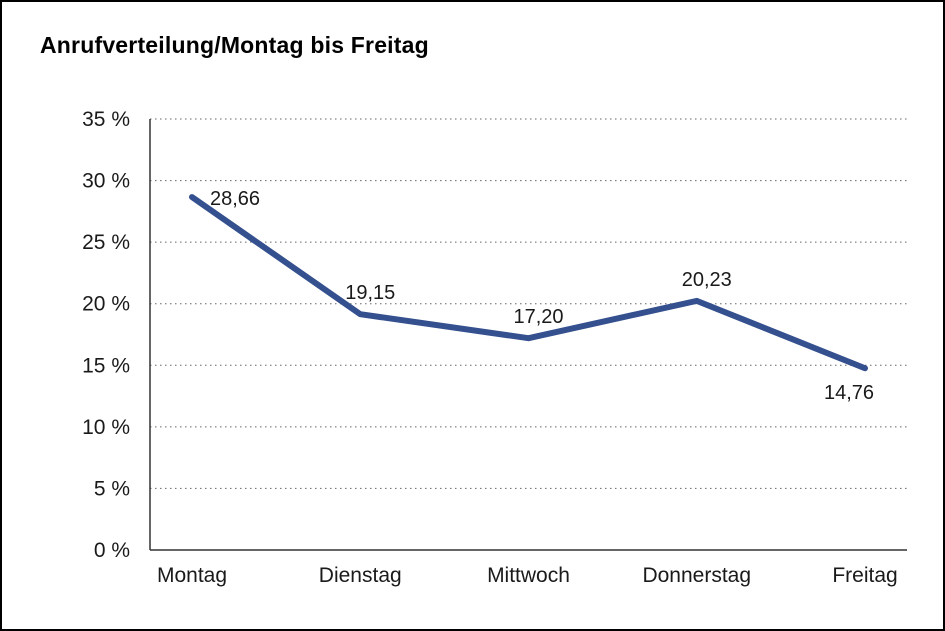  What do you see at coordinates (235, 199) in the screenshot?
I see `data-point-label: 28,66` at bounding box center [235, 199].